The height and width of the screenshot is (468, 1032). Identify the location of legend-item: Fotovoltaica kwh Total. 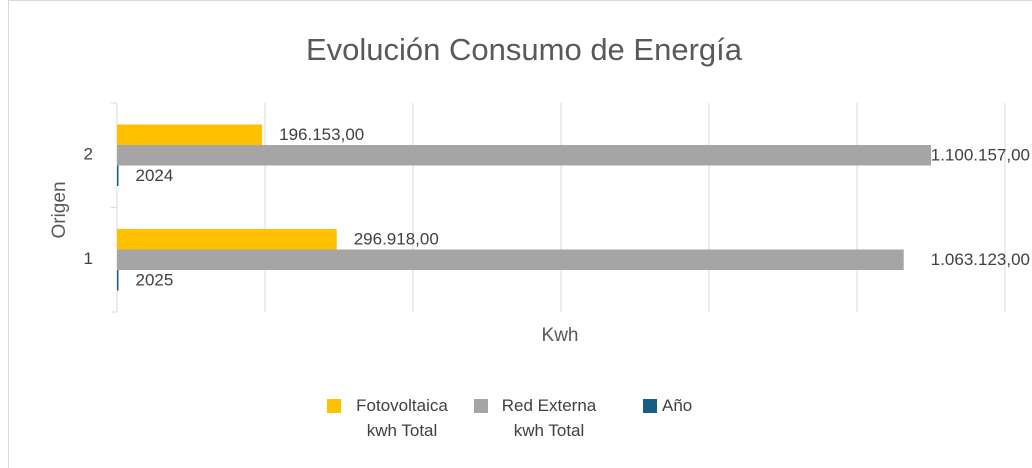
(392, 418).